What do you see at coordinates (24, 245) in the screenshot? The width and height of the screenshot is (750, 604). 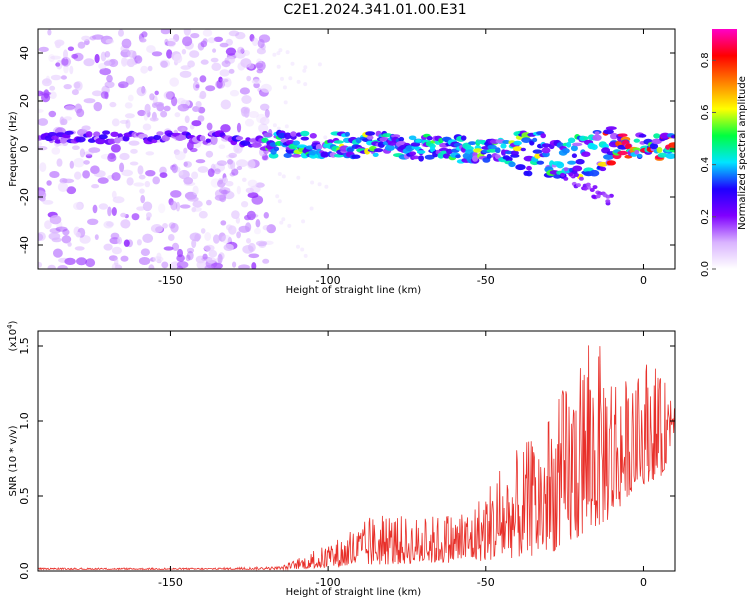 I see `y-tick-label: -40` at bounding box center [24, 245].